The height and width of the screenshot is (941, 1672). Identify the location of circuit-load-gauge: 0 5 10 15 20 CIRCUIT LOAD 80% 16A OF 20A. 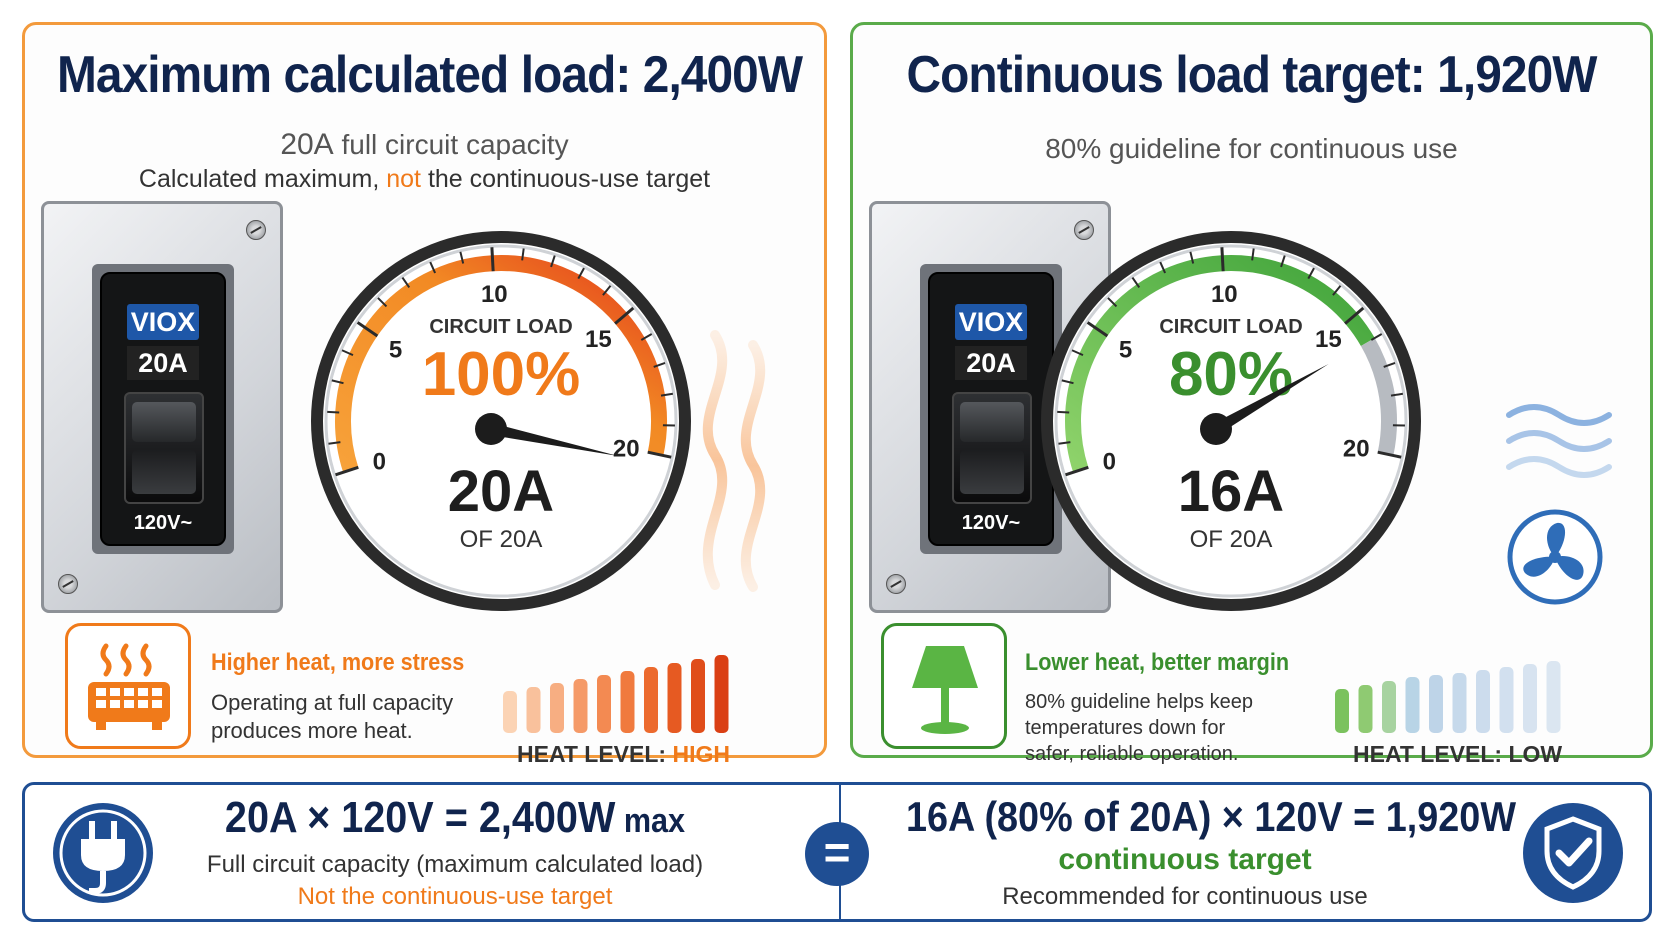
(1231, 421).